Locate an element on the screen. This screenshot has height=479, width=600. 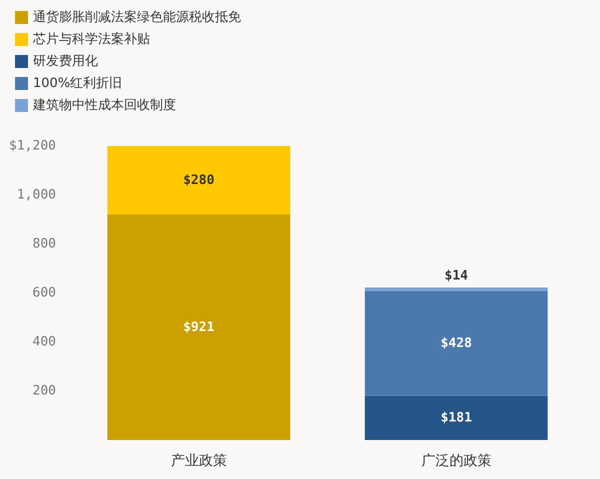
x-tick-label: 广泛的政策 is located at coordinates (456, 461).